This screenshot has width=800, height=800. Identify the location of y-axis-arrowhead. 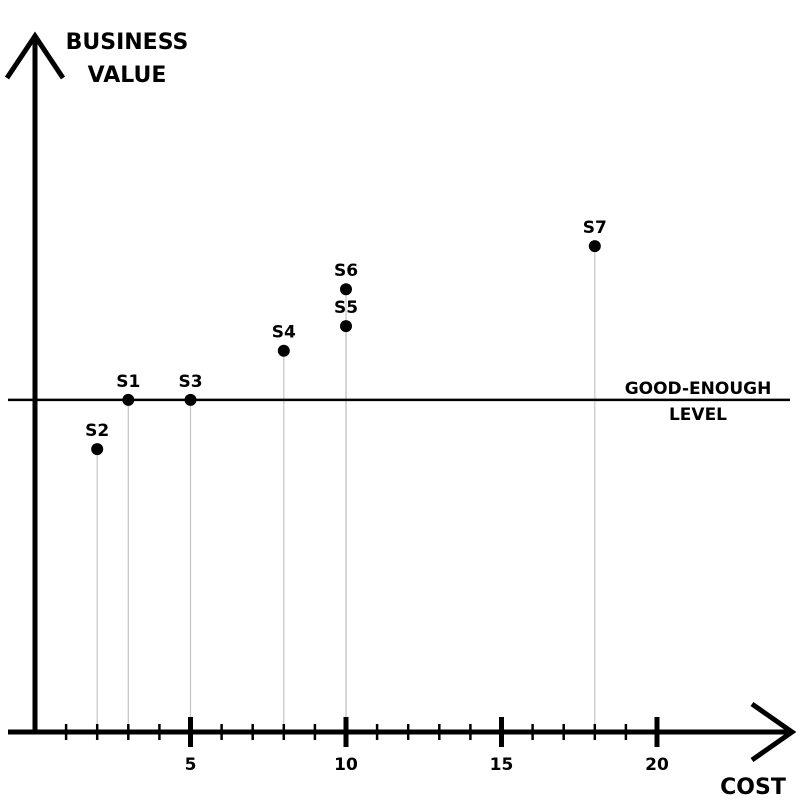
(35, 55).